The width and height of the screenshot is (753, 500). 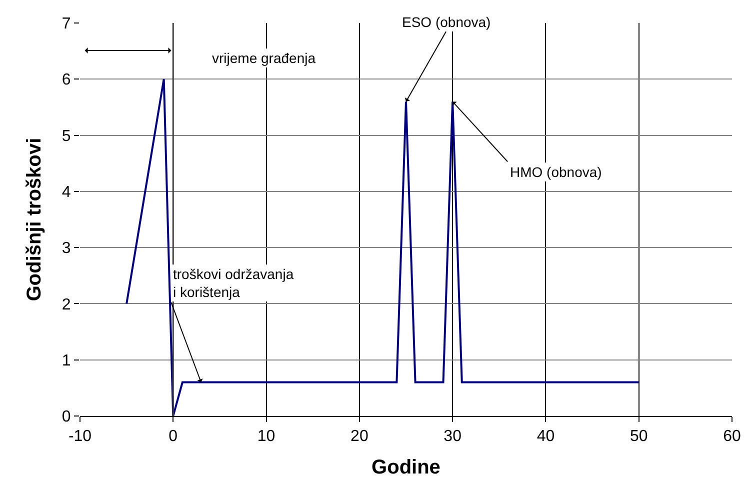 I want to click on x-tick-label: 40, so click(x=545, y=437).